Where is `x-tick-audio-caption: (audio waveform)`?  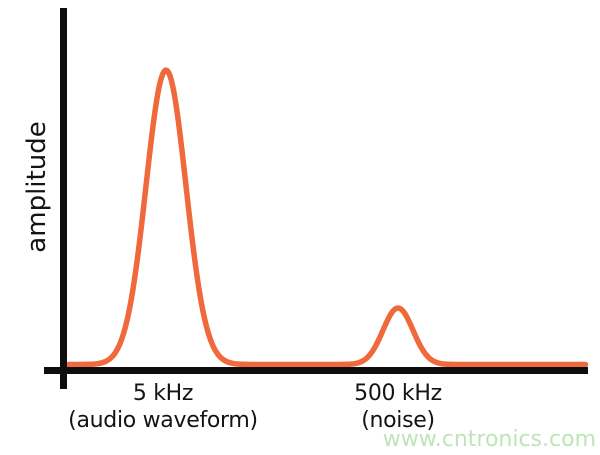
x-tick-audio-caption: (audio waveform) is located at coordinates (163, 420).